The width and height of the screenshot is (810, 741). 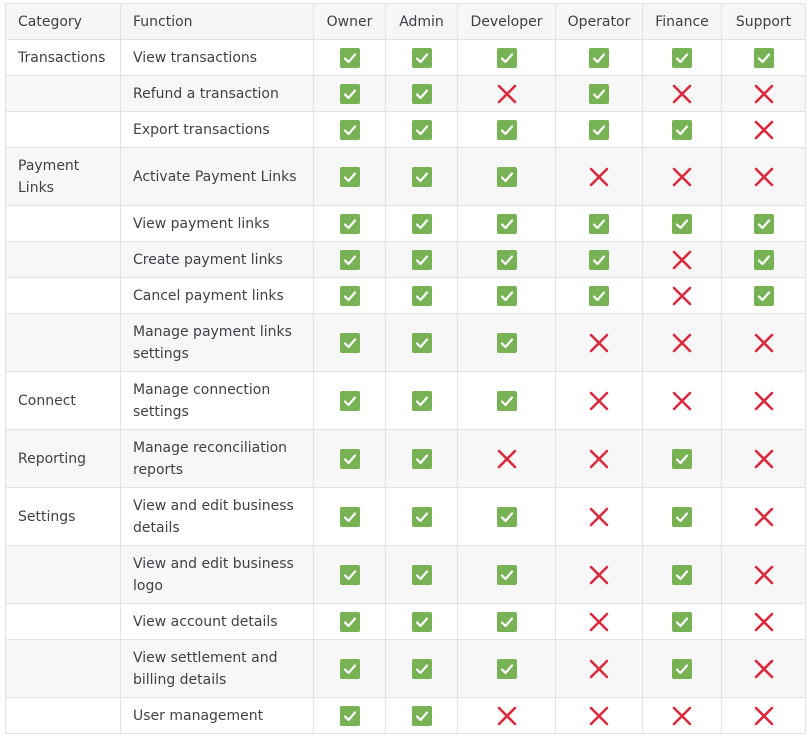 I want to click on table-row: Reporting Manage reconciliation reports, so click(x=405, y=458).